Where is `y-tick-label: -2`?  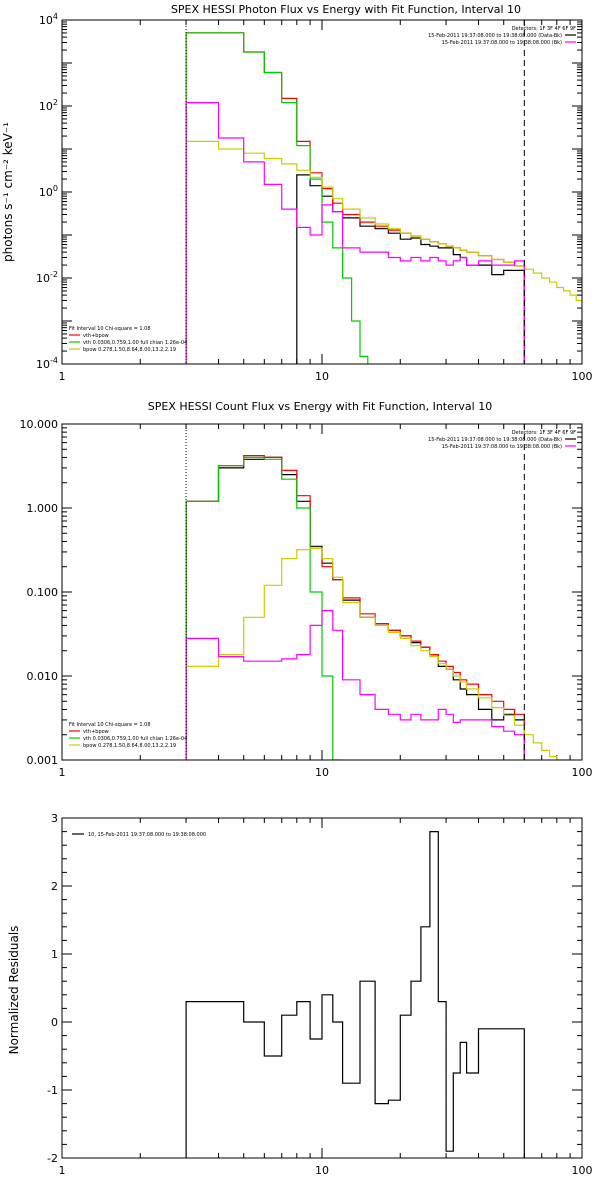 y-tick-label: -2 is located at coordinates (52, 1158).